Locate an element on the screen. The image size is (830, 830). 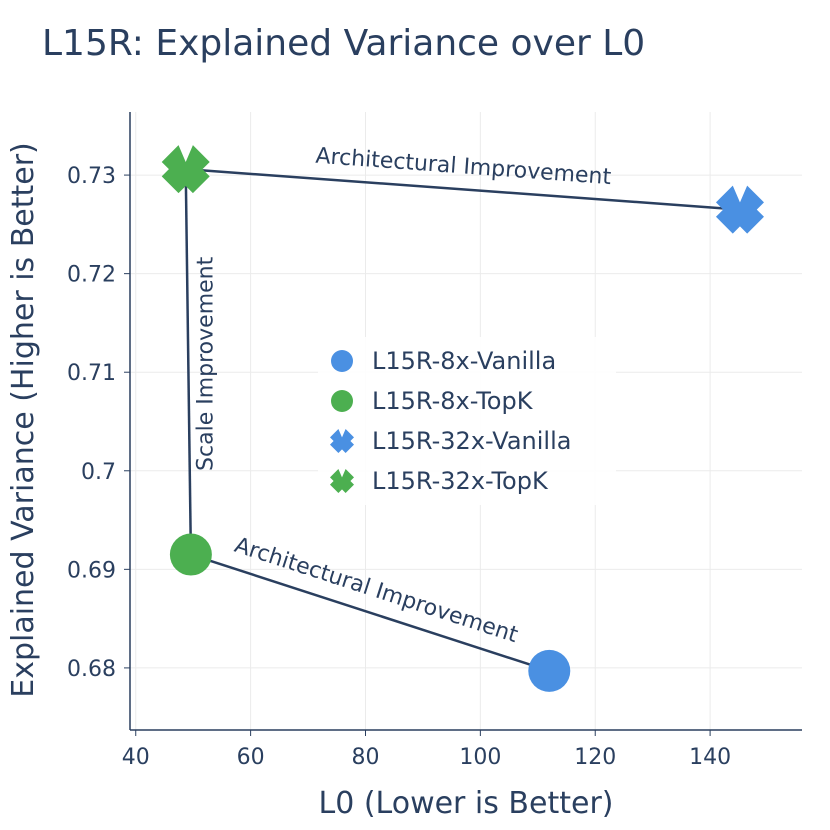
x-tick-label: 140 is located at coordinates (710, 757).